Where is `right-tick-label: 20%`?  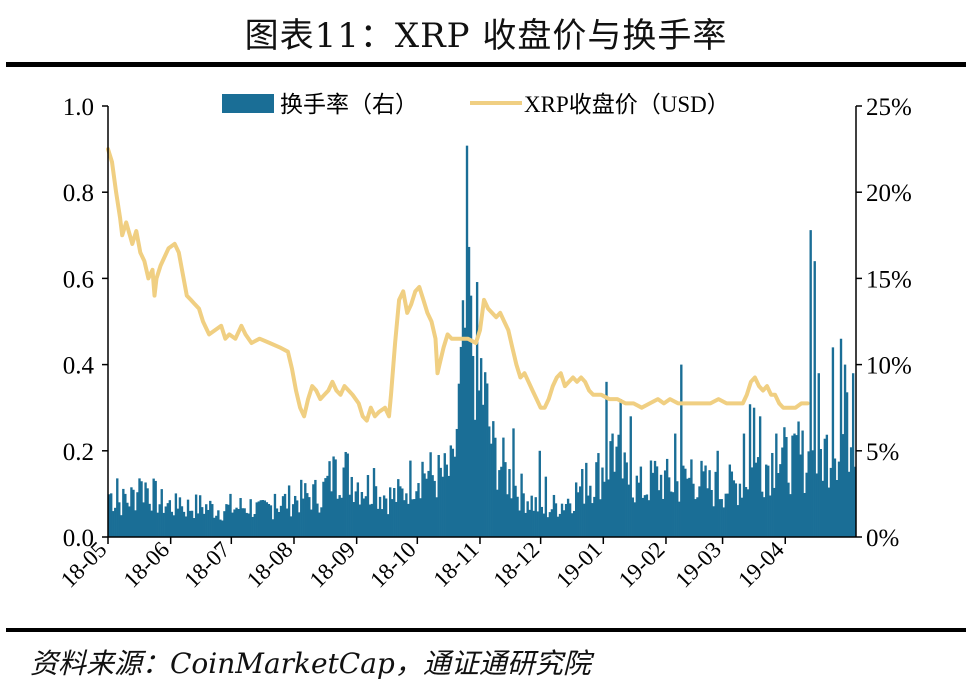 right-tick-label: 20% is located at coordinates (889, 193).